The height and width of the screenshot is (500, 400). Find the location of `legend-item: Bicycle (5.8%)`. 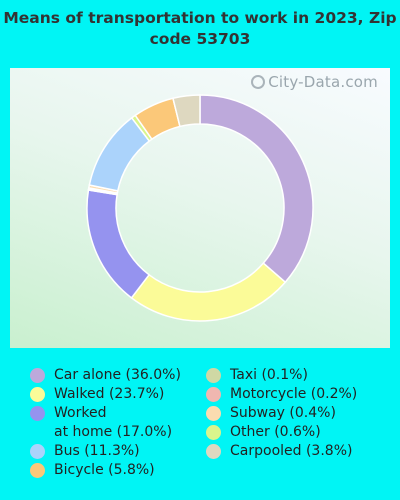

legend-item: Bicycle (5.8%) is located at coordinates (105, 470).